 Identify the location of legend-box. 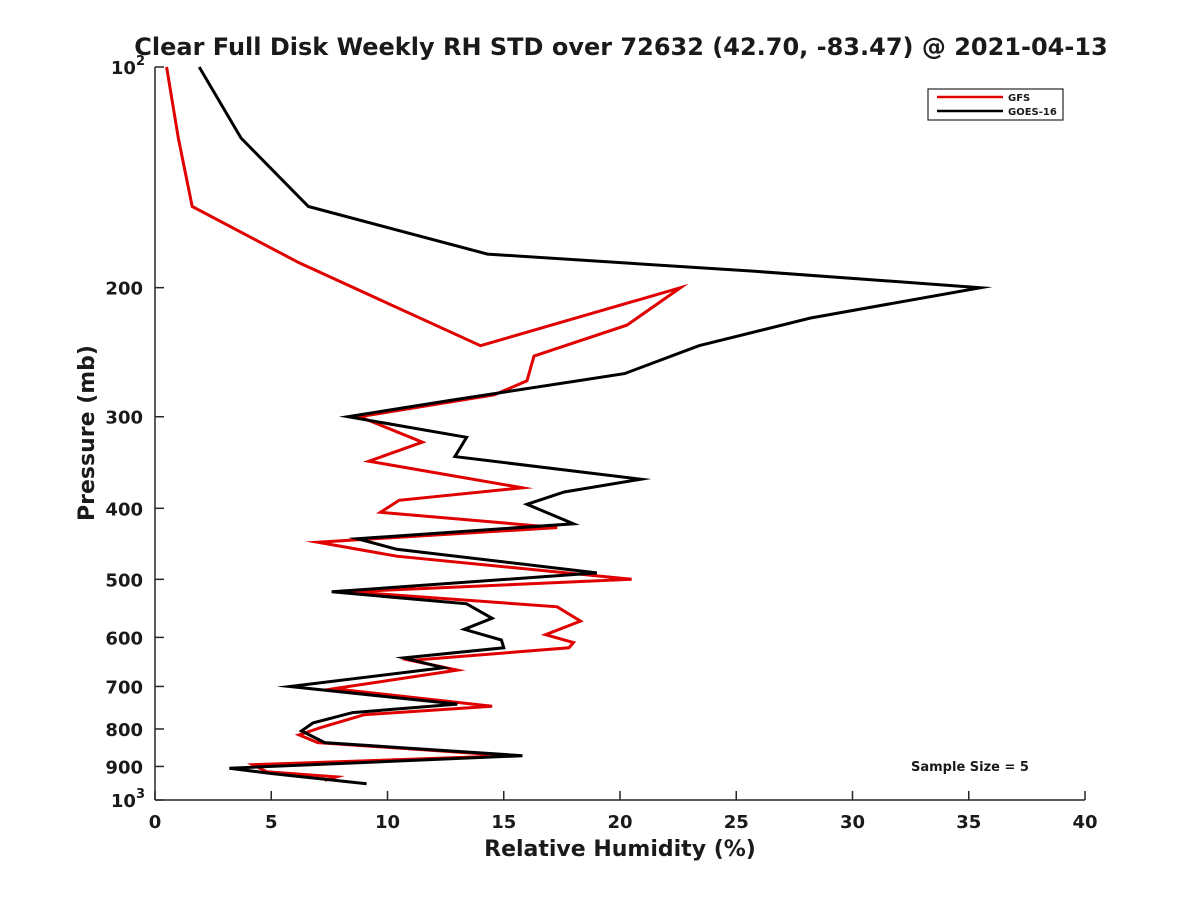
(995, 104).